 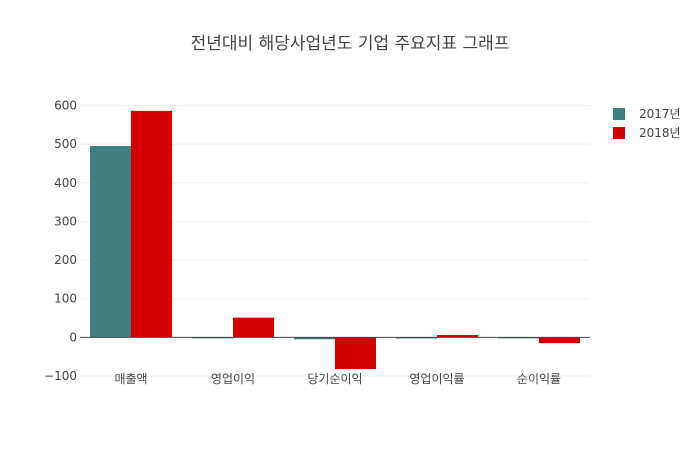 What do you see at coordinates (60, 376) in the screenshot?
I see `y-tick-label: −100` at bounding box center [60, 376].